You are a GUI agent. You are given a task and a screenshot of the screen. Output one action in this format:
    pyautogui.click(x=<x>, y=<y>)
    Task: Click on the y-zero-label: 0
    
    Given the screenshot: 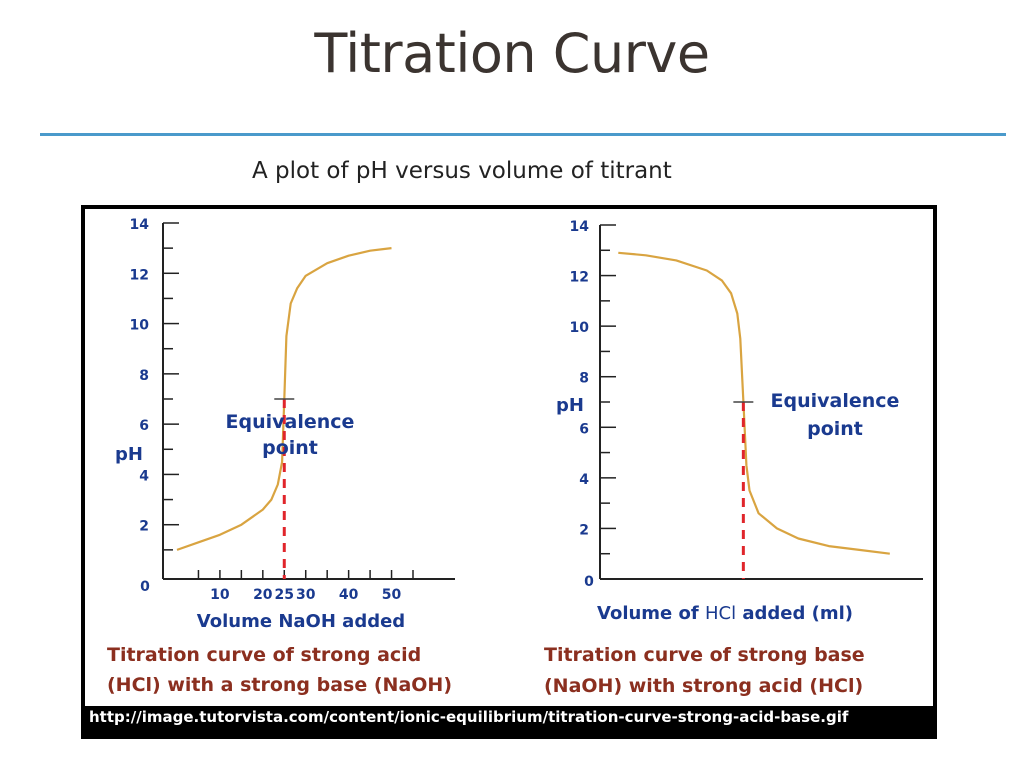 What is the action you would take?
    pyautogui.click(x=145, y=587)
    